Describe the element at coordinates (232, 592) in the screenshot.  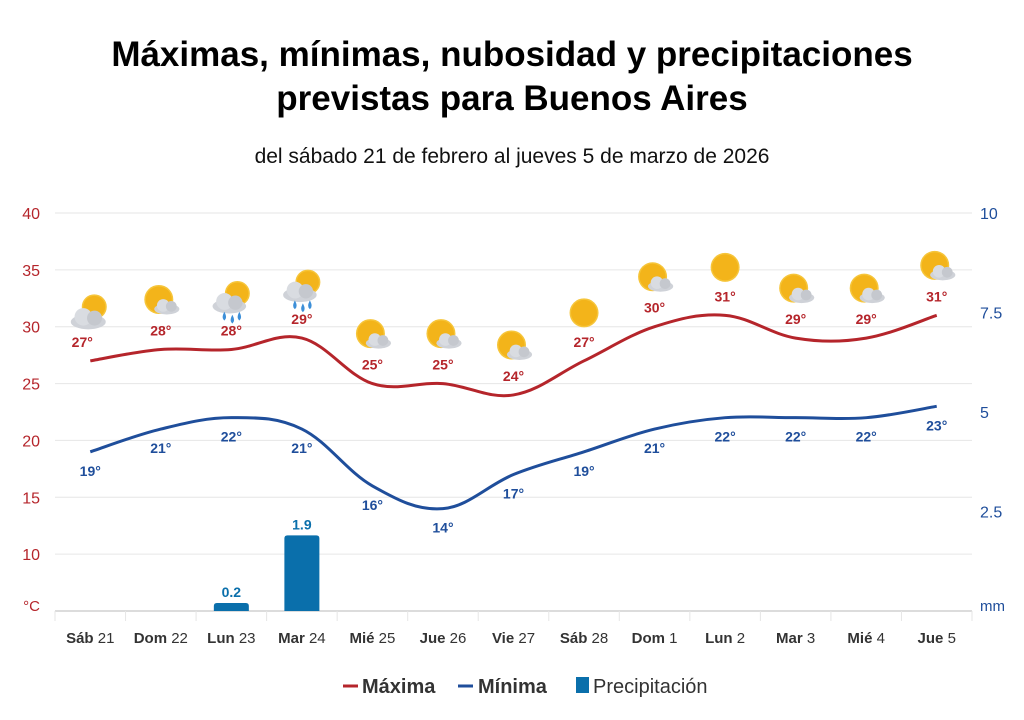
I see `precip-label: 0.2` at that location.